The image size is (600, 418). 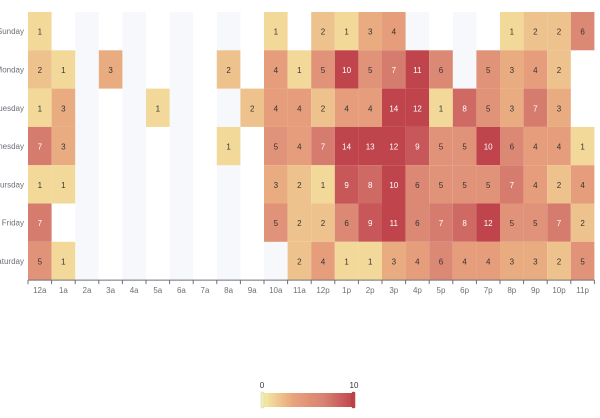 What do you see at coordinates (353, 400) in the screenshot?
I see `visual-map-max-handle` at bounding box center [353, 400].